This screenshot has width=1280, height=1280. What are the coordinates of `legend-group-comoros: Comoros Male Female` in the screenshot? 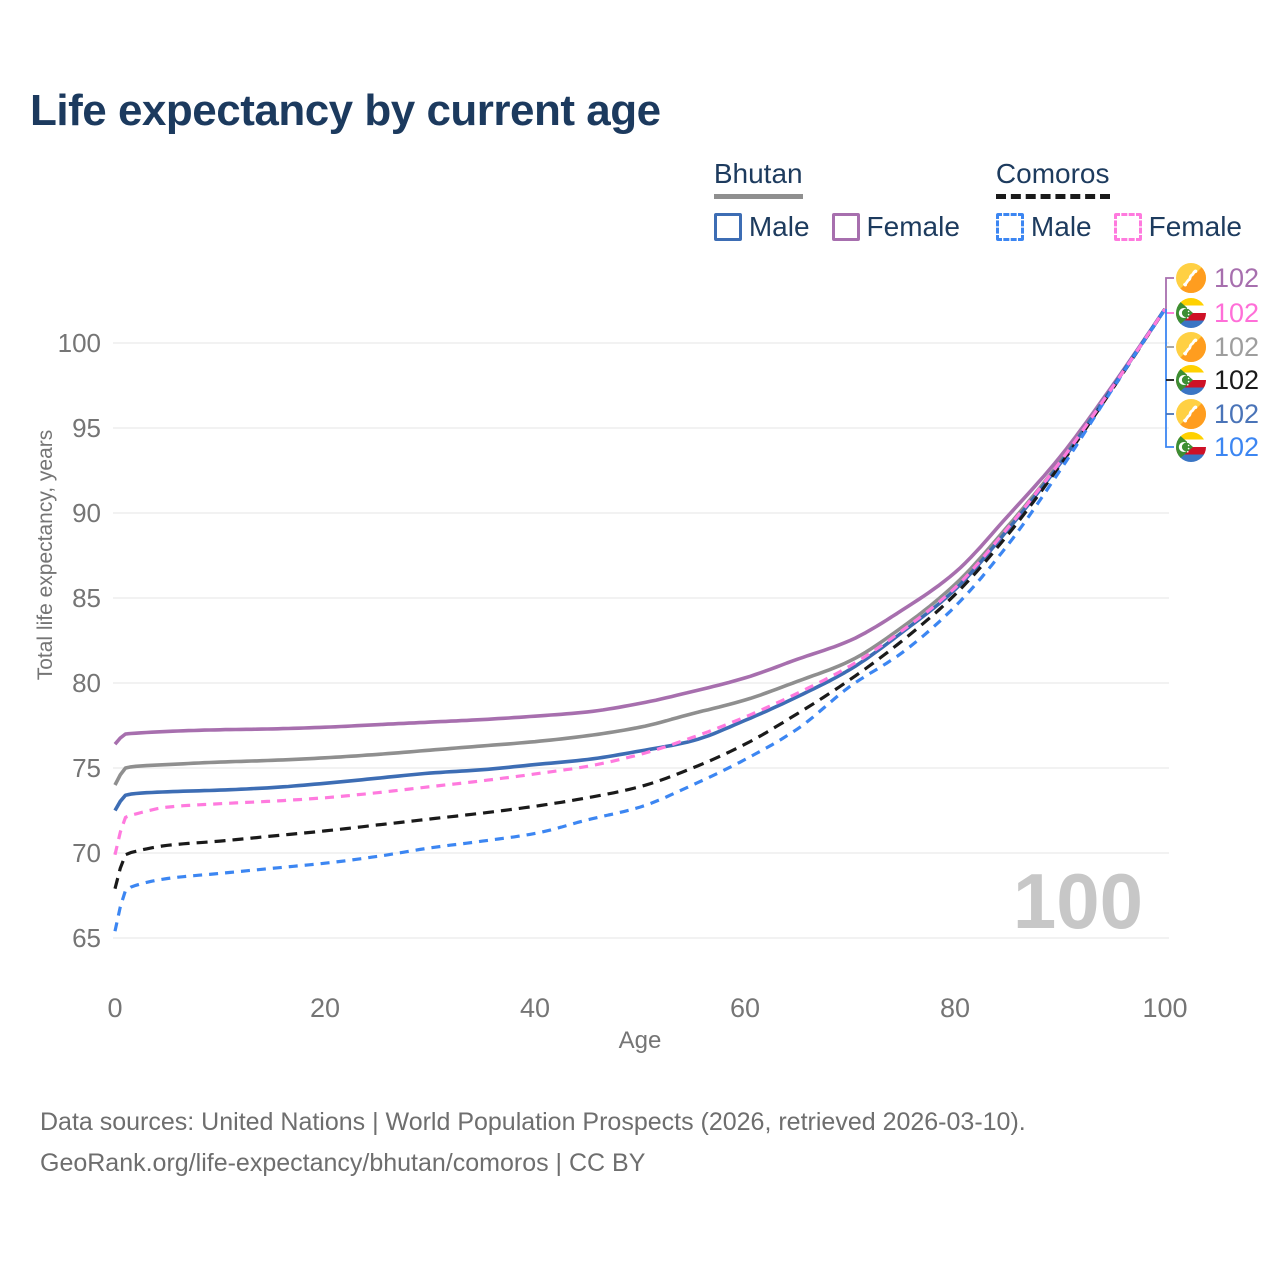 It's located at (1118, 200).